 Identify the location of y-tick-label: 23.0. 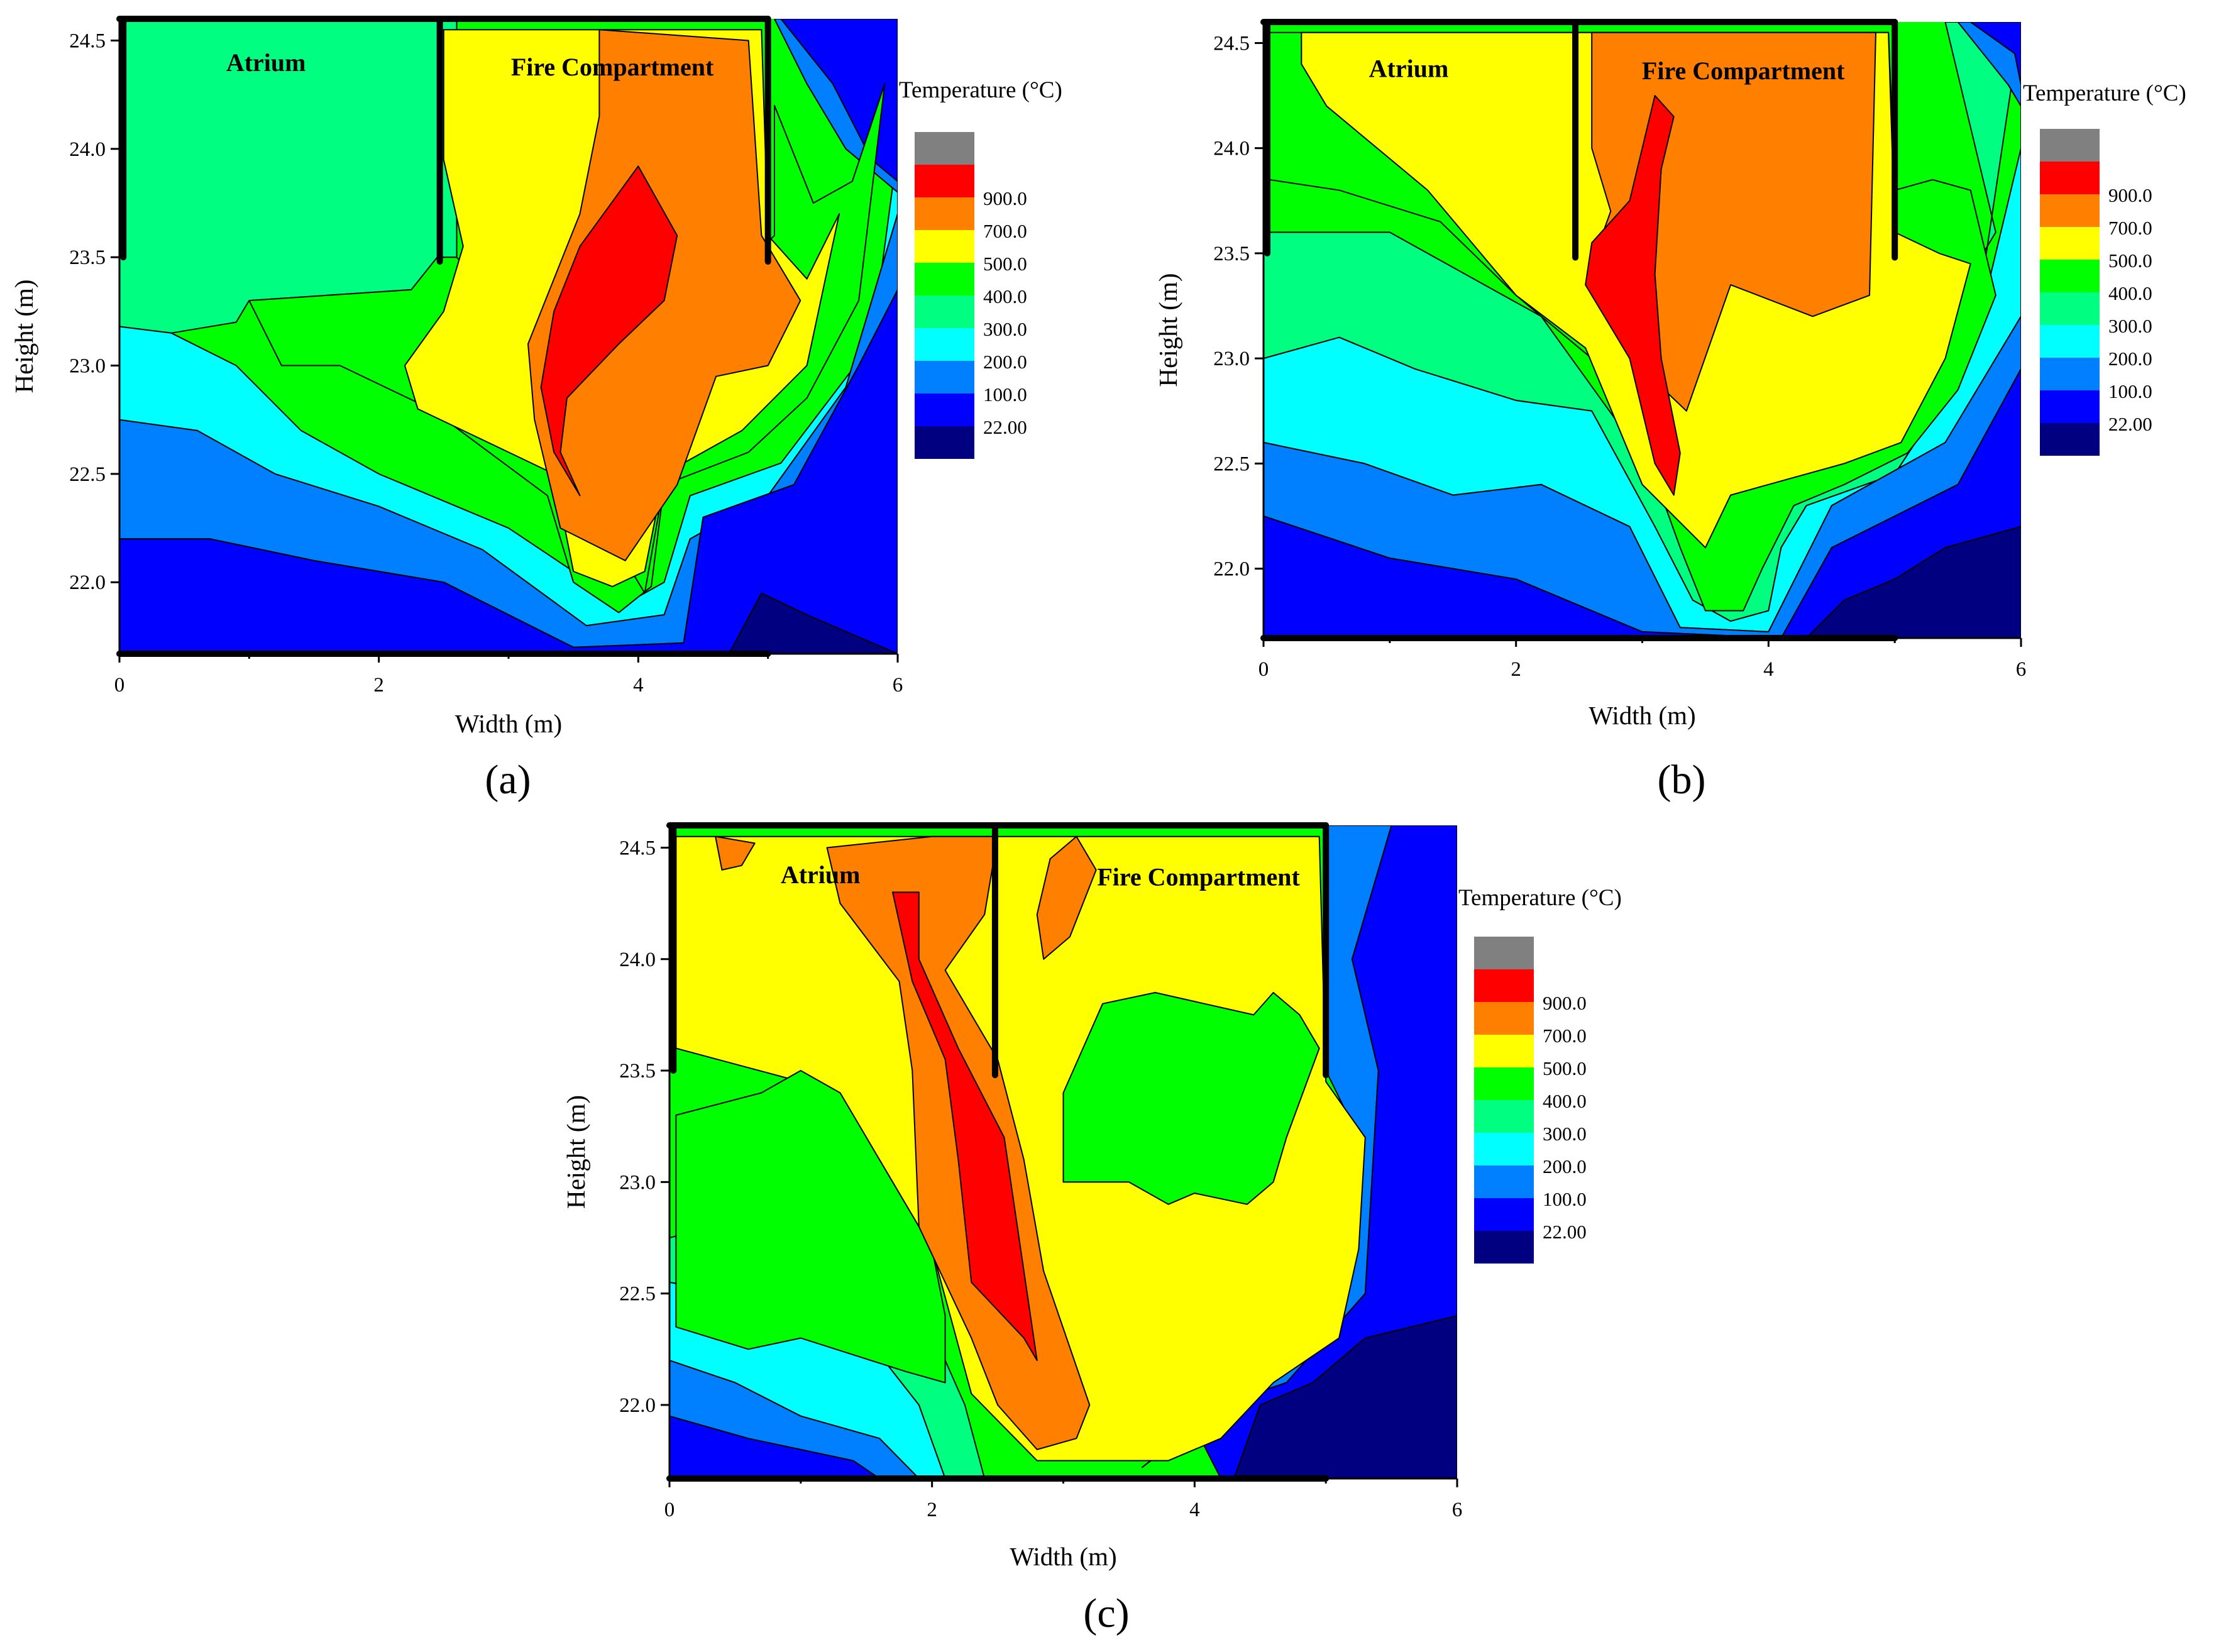
(88, 366).